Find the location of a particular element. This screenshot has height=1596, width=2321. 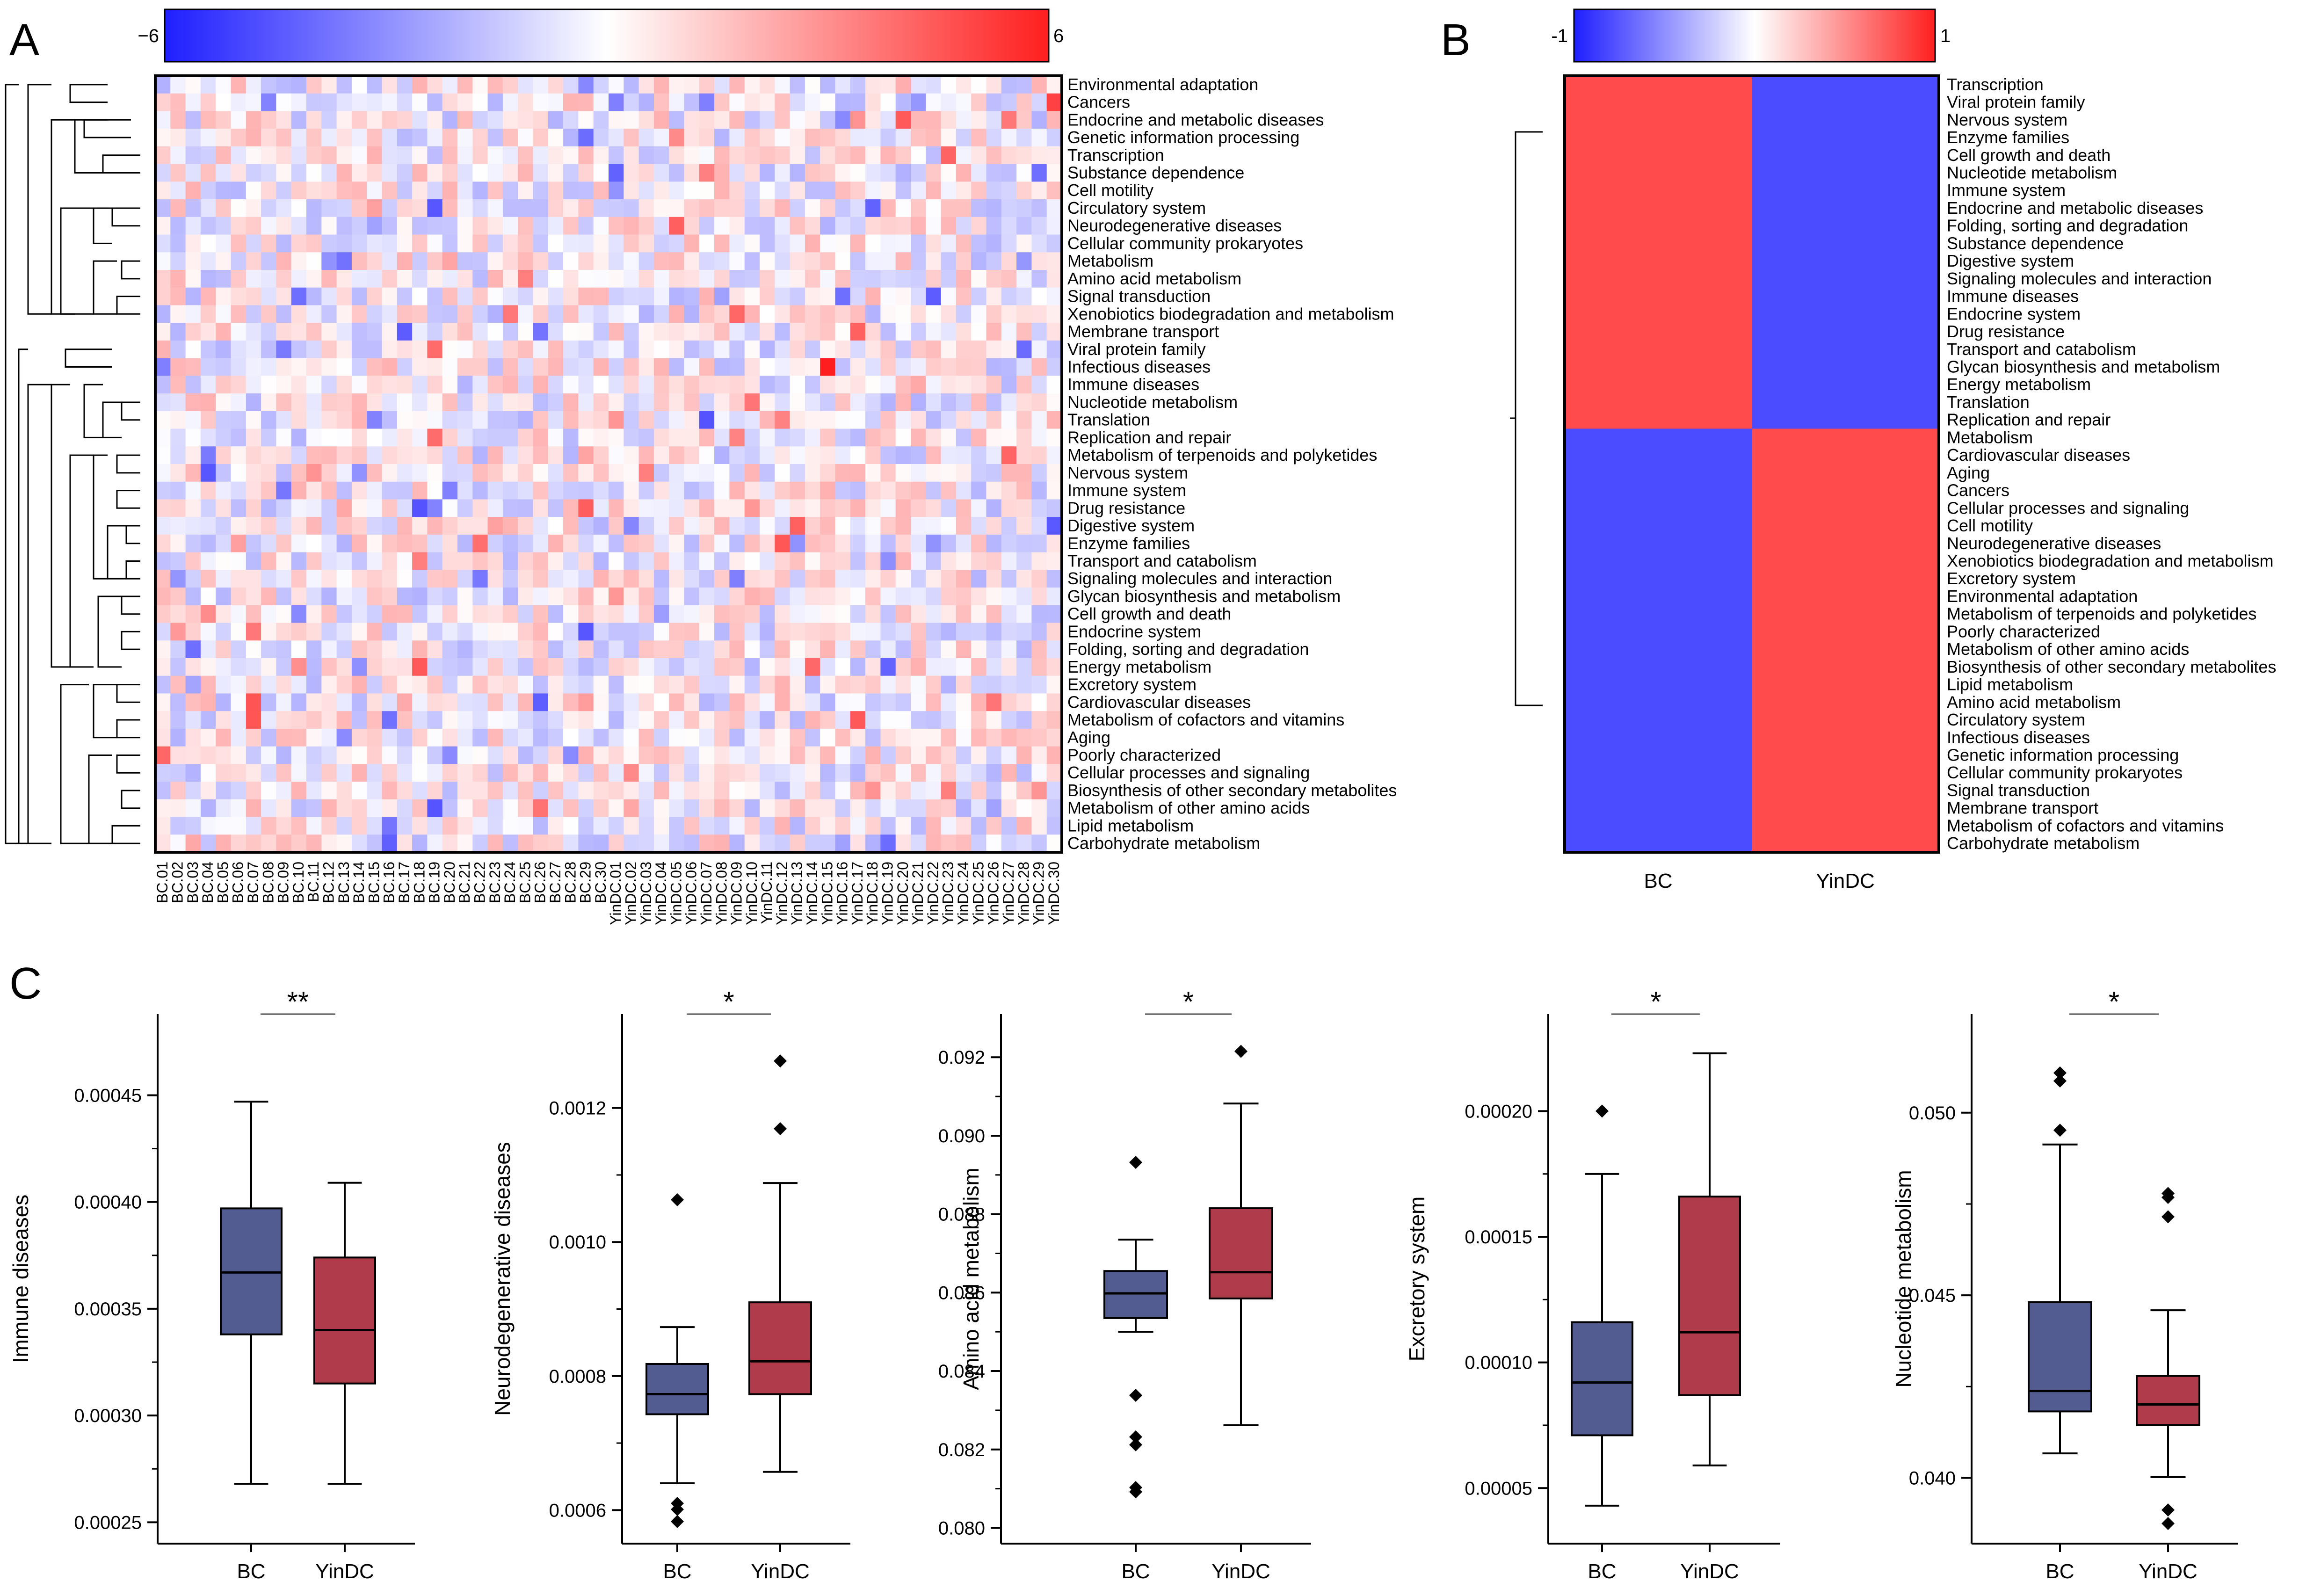

heatmap-a-column-label: BC.28 is located at coordinates (570, 882).